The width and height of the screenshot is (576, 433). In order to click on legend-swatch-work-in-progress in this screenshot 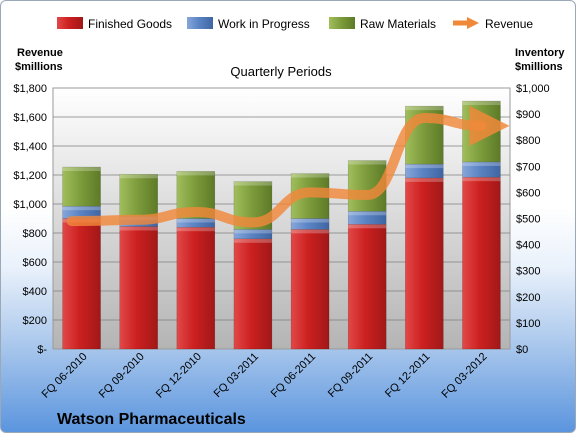, I will do `click(200, 23)`.